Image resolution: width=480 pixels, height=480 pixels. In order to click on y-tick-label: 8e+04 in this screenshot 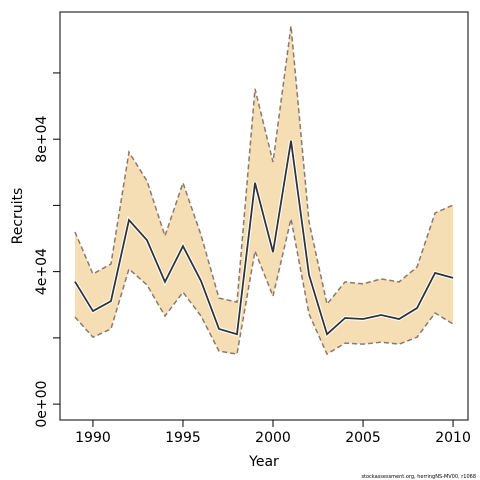, I will do `click(42, 139)`.